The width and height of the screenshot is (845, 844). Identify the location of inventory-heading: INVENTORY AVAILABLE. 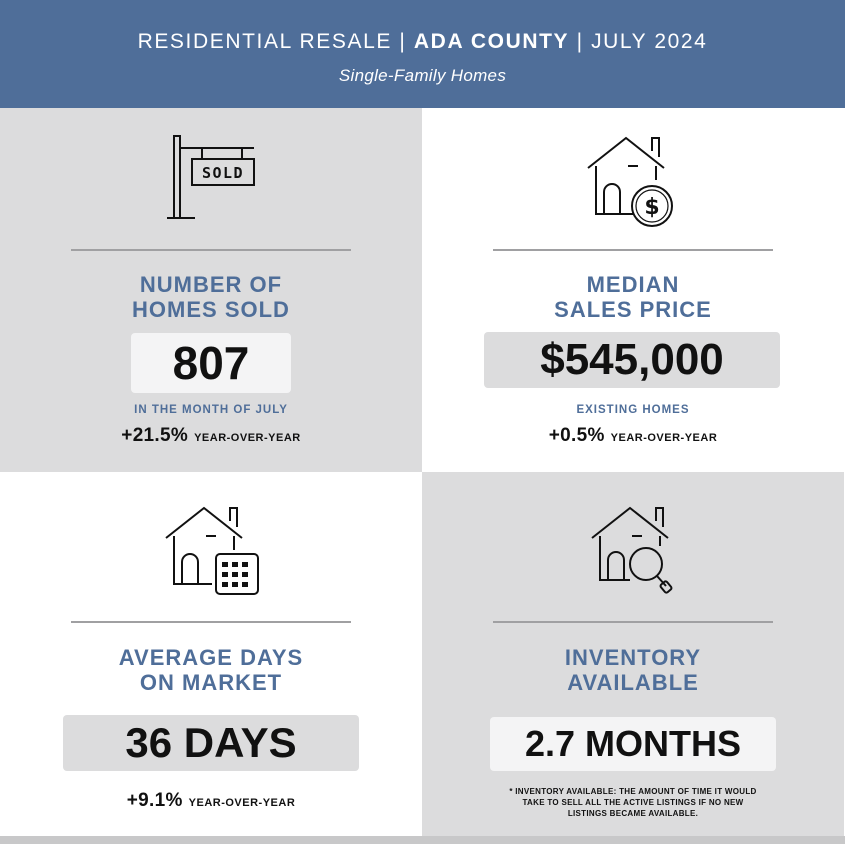
(633, 670).